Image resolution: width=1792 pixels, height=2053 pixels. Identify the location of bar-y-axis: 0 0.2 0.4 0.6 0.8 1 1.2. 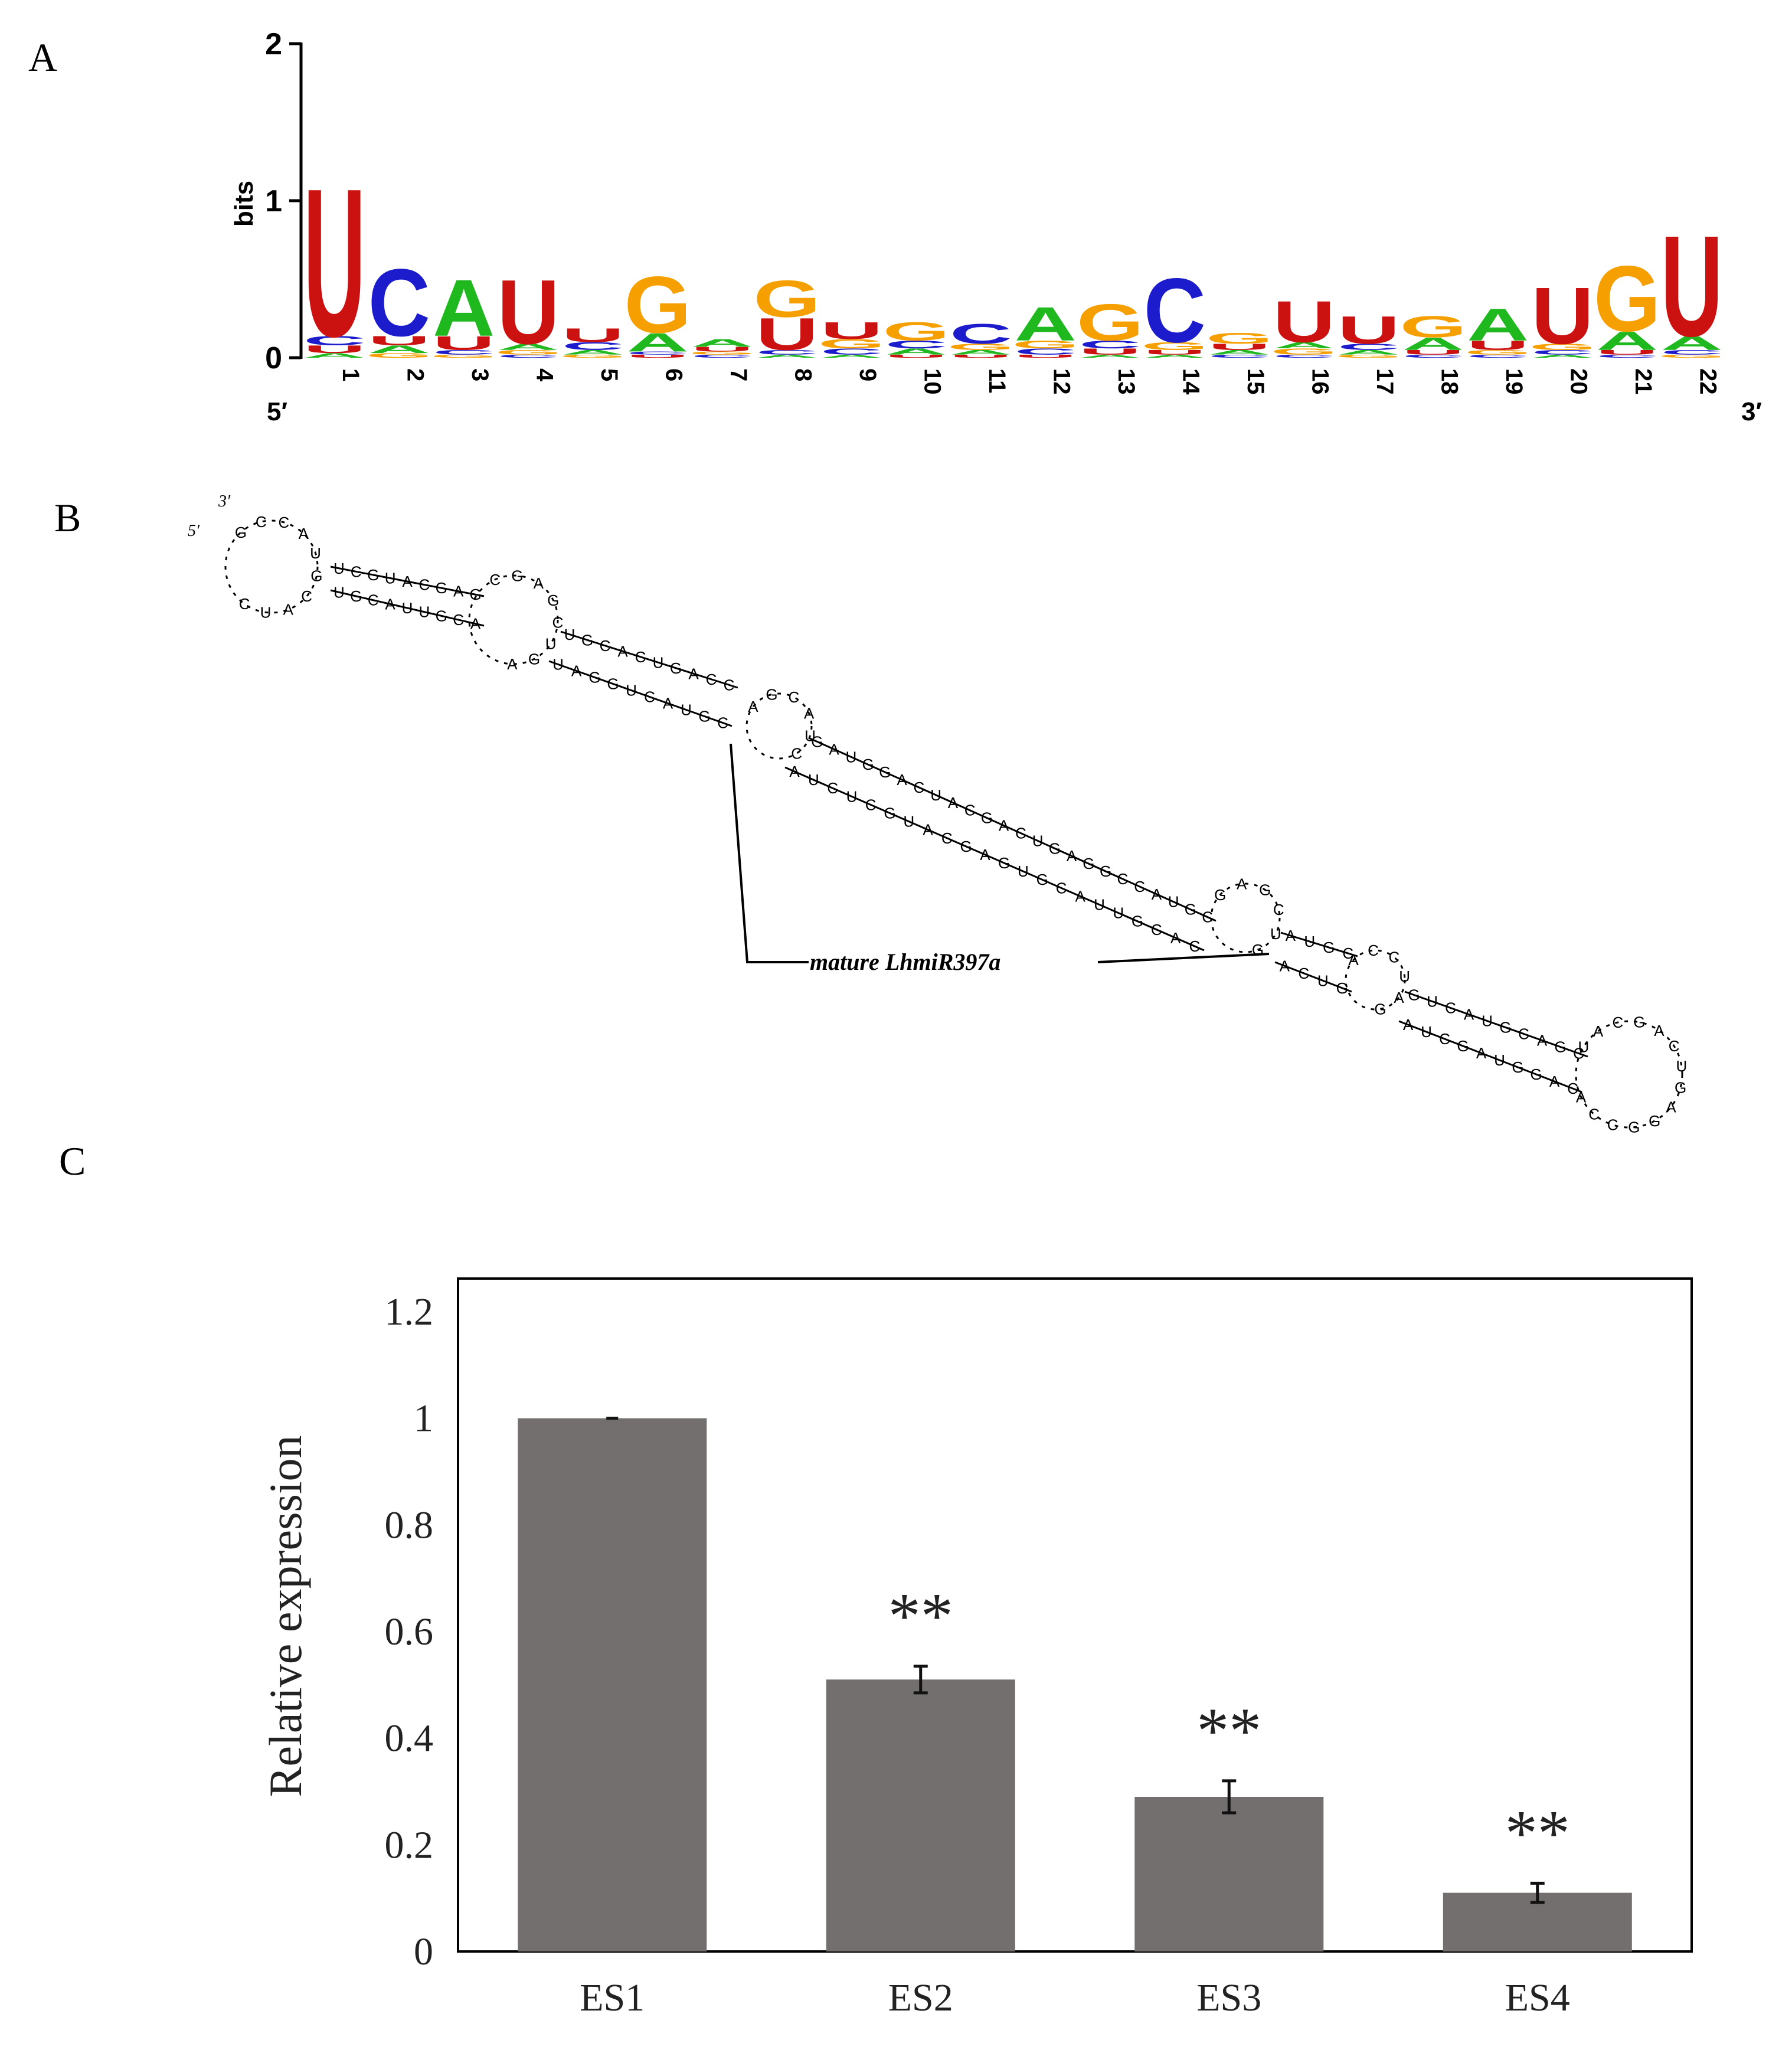
(409, 1631).